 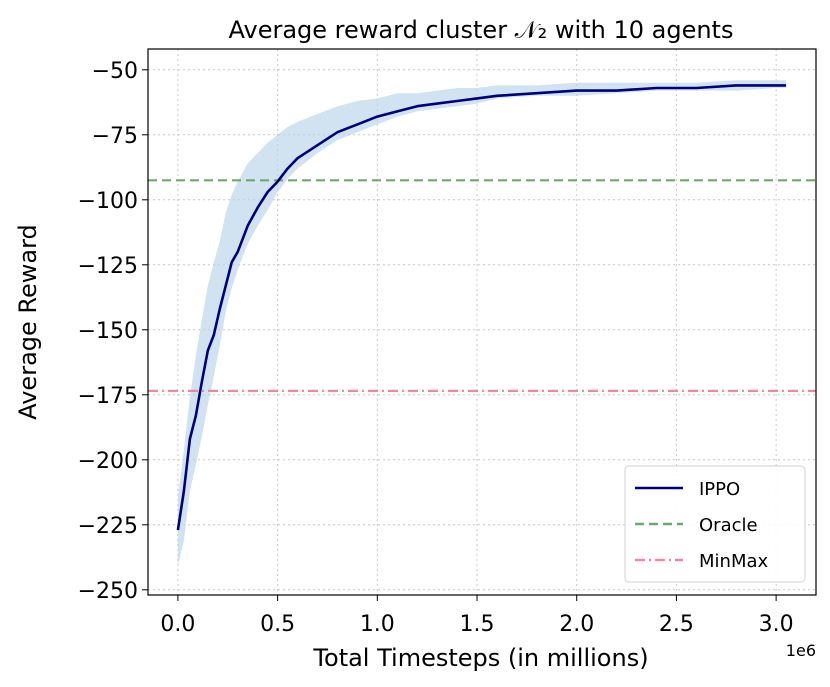 What do you see at coordinates (277, 624) in the screenshot?
I see `x-tick-label: 0.5` at bounding box center [277, 624].